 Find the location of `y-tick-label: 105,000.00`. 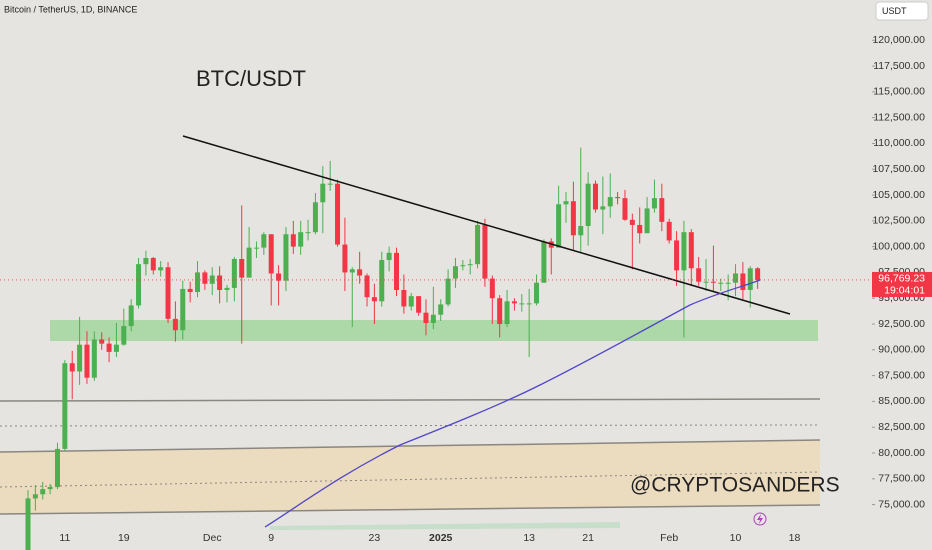

y-tick-label: 105,000.00 is located at coordinates (898, 195).